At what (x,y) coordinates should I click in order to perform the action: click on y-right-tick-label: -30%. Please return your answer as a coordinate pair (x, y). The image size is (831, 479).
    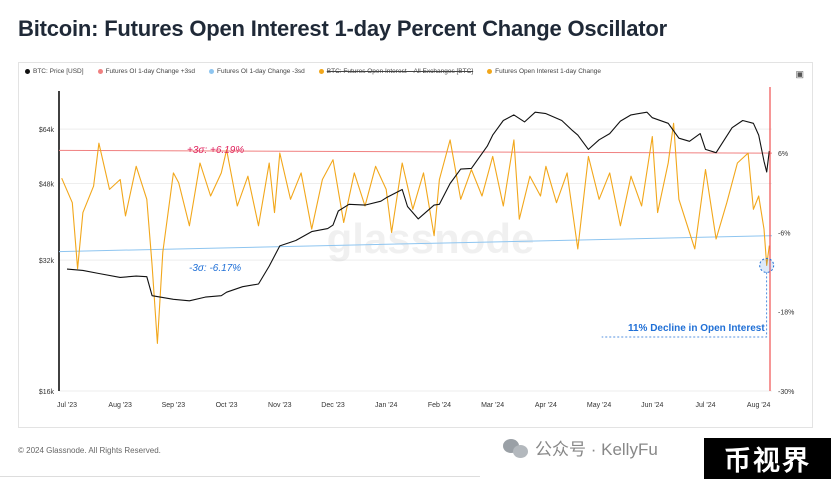
    Looking at the image, I should click on (786, 392).